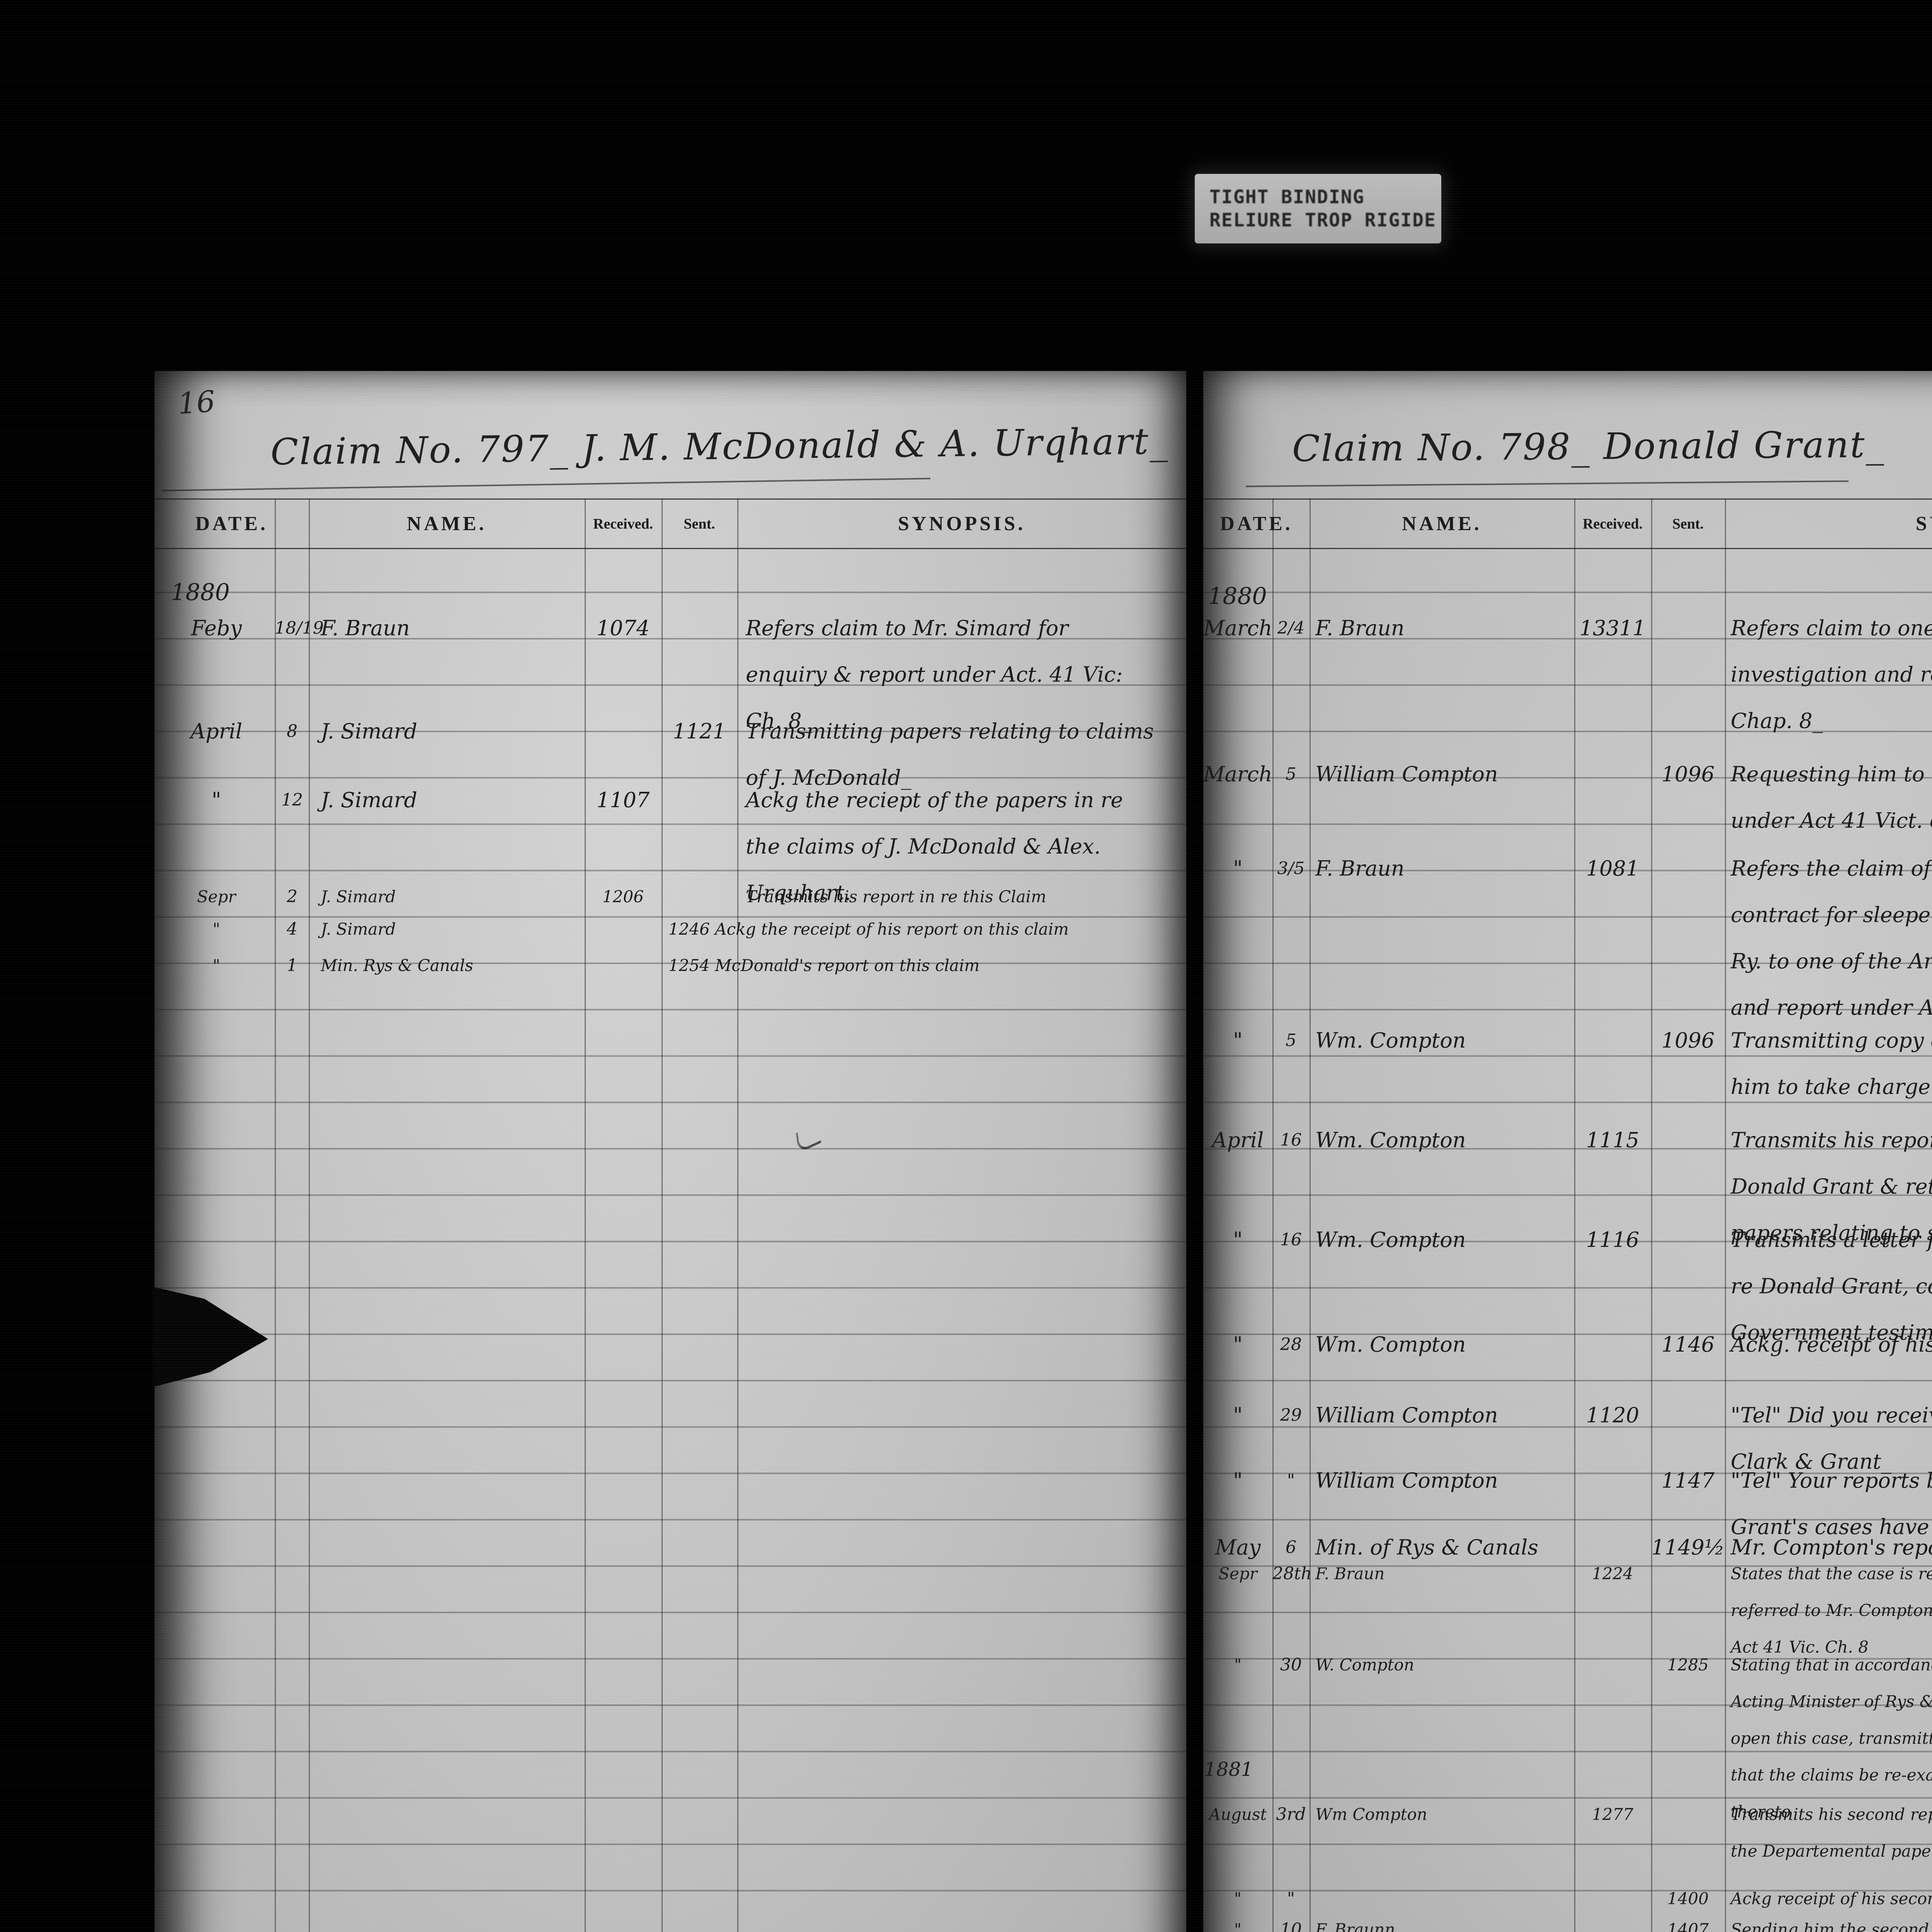  What do you see at coordinates (292, 800) in the screenshot?
I see `entry-day: 12` at bounding box center [292, 800].